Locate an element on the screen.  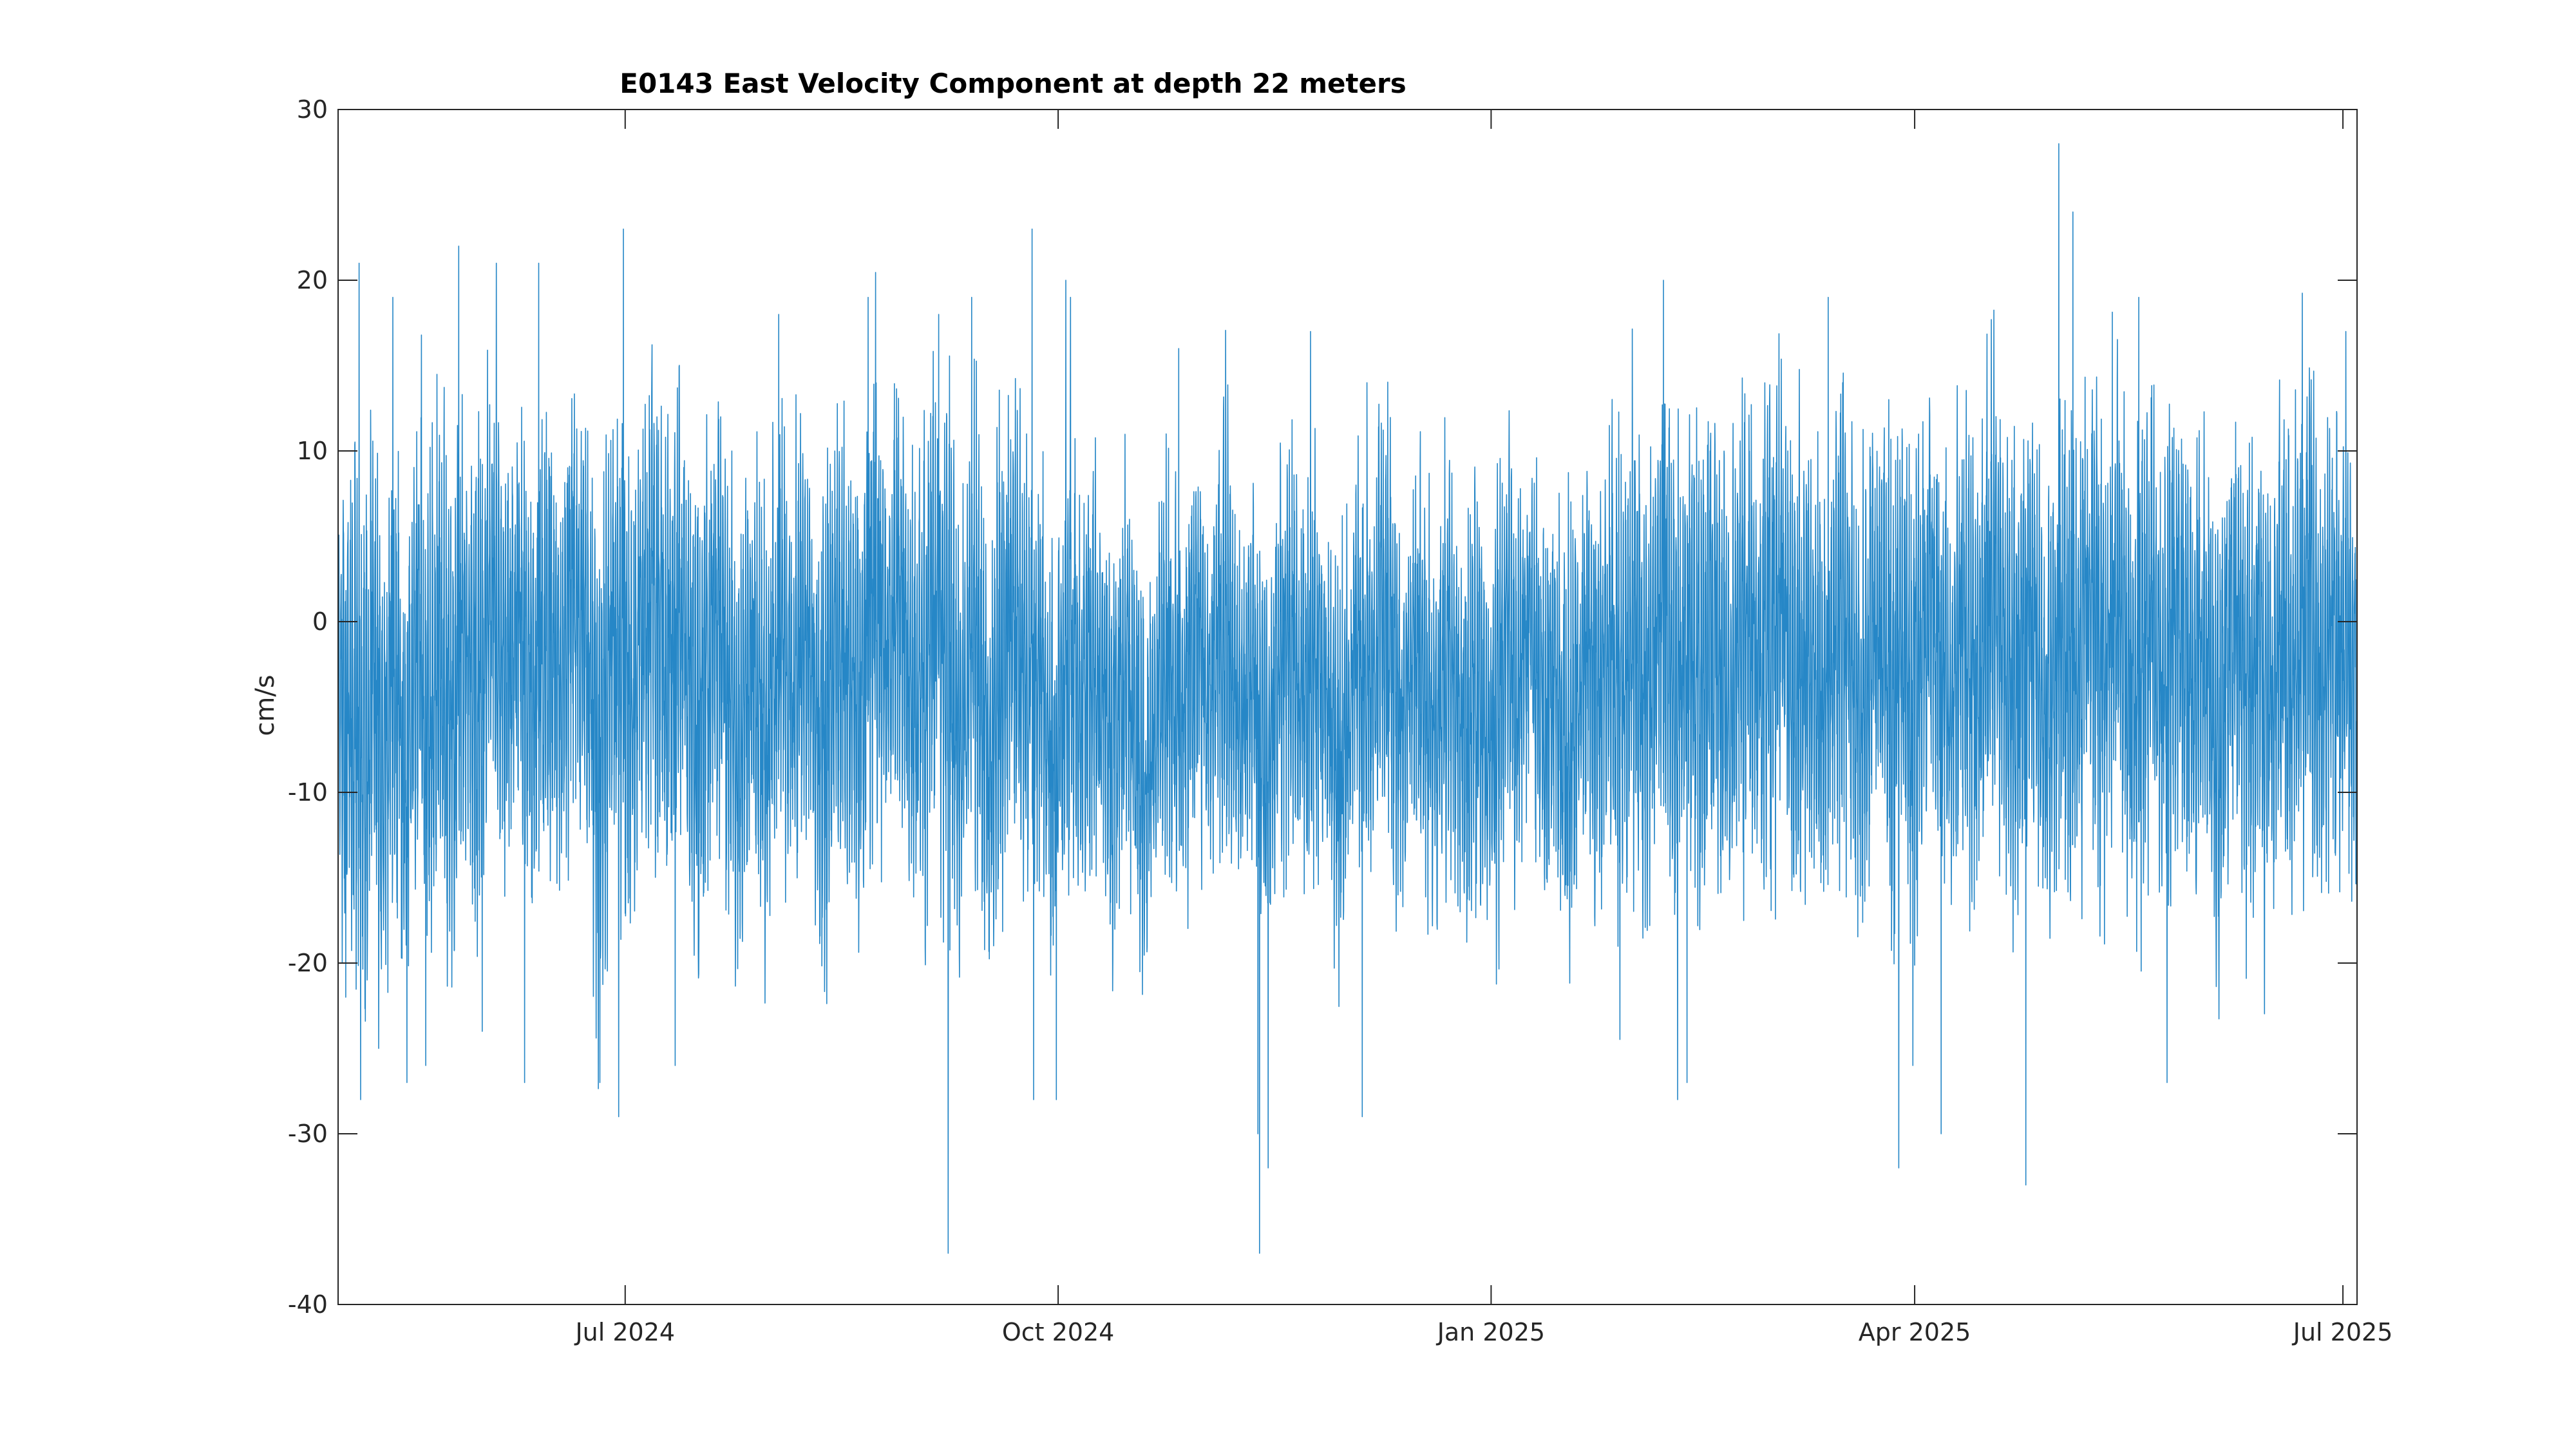
y-tick-label: 10 is located at coordinates (312, 451).